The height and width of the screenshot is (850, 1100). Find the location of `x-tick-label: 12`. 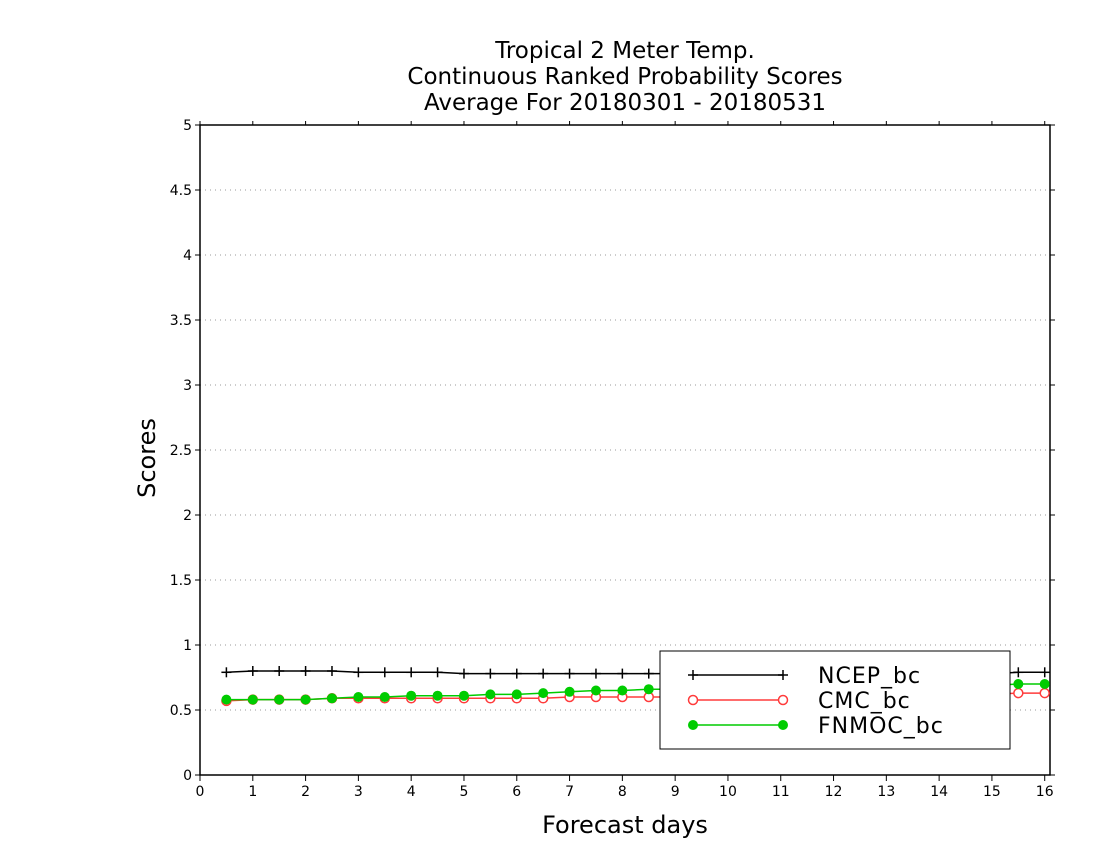

x-tick-label: 12 is located at coordinates (834, 792).